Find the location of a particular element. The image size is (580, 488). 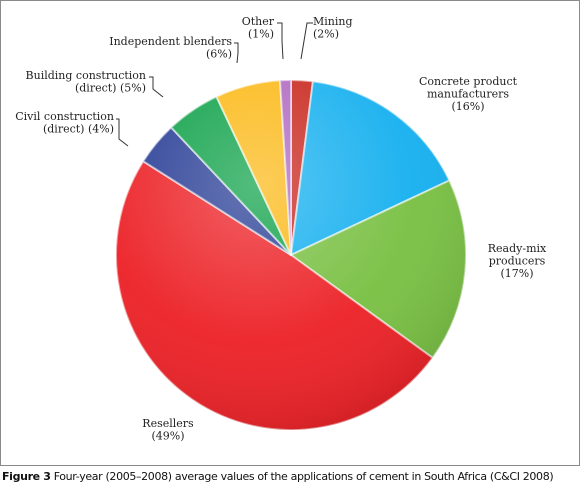

slice-label-line: producers is located at coordinates (517, 261).